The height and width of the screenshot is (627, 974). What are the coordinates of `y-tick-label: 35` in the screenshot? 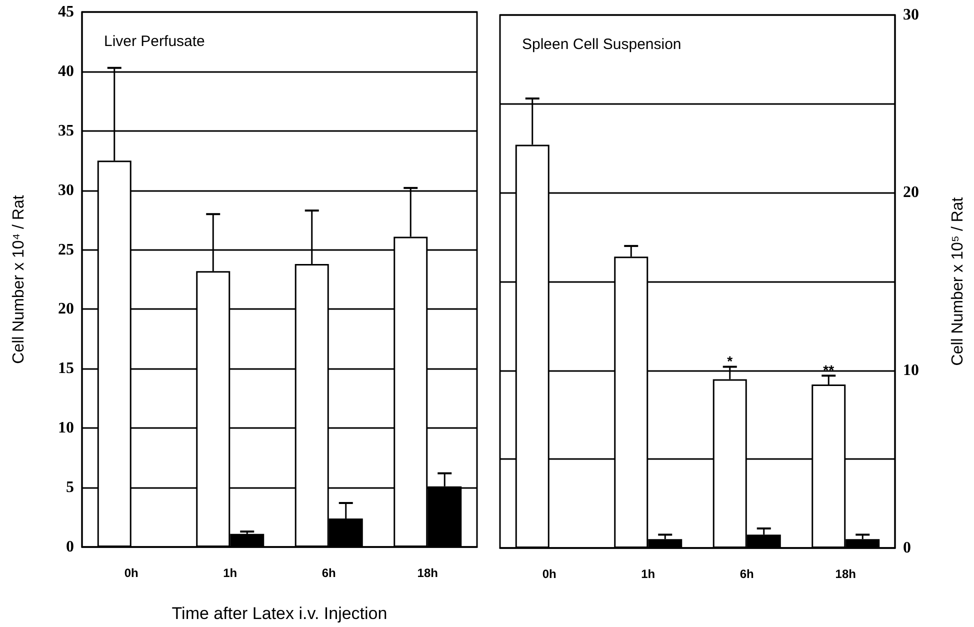 It's located at (66, 131).